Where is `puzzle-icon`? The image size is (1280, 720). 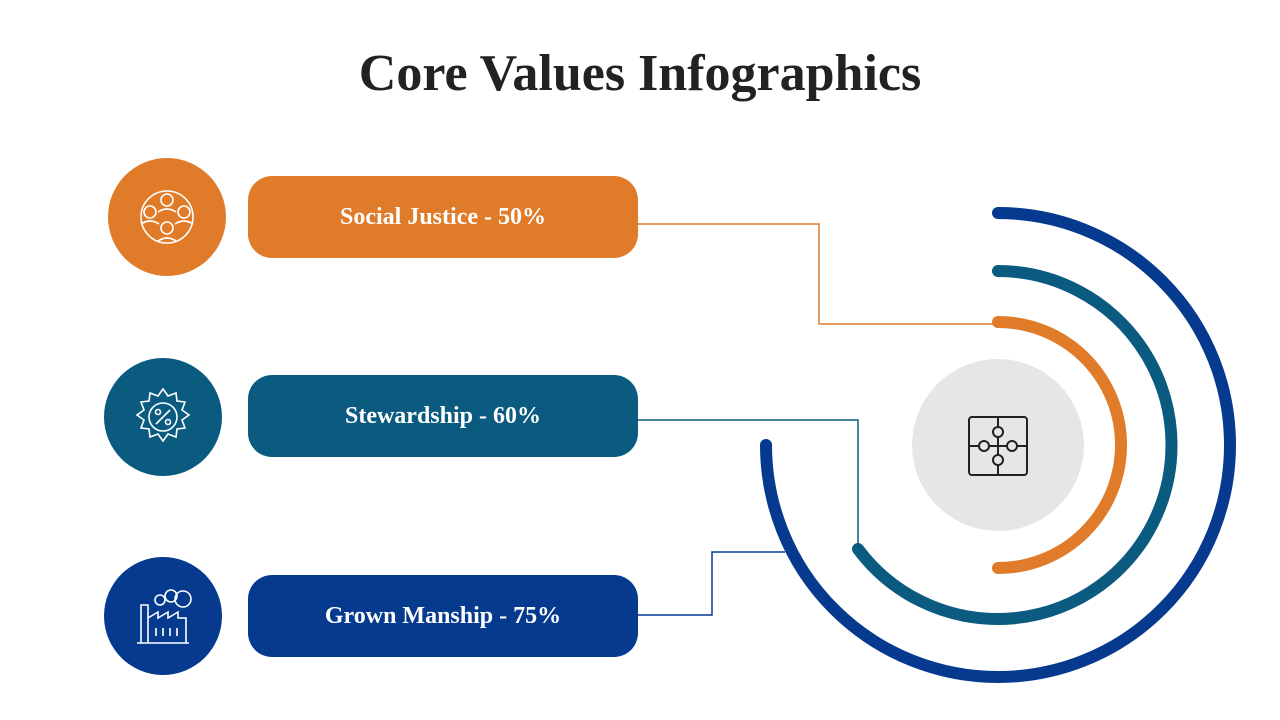
puzzle-icon is located at coordinates (998, 446).